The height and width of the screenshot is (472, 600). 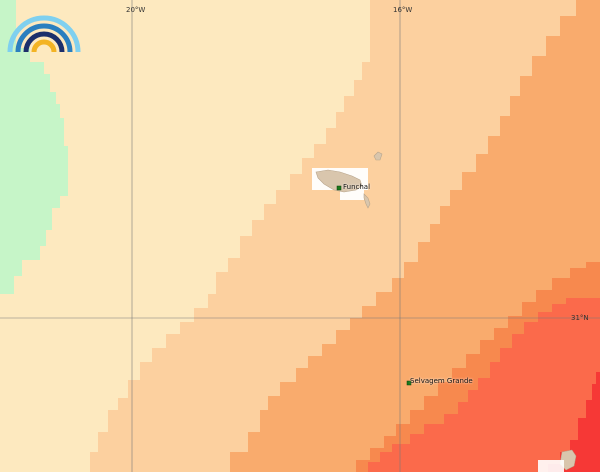 What do you see at coordinates (136, 10) in the screenshot?
I see `lon-label-20w: 20°W` at bounding box center [136, 10].